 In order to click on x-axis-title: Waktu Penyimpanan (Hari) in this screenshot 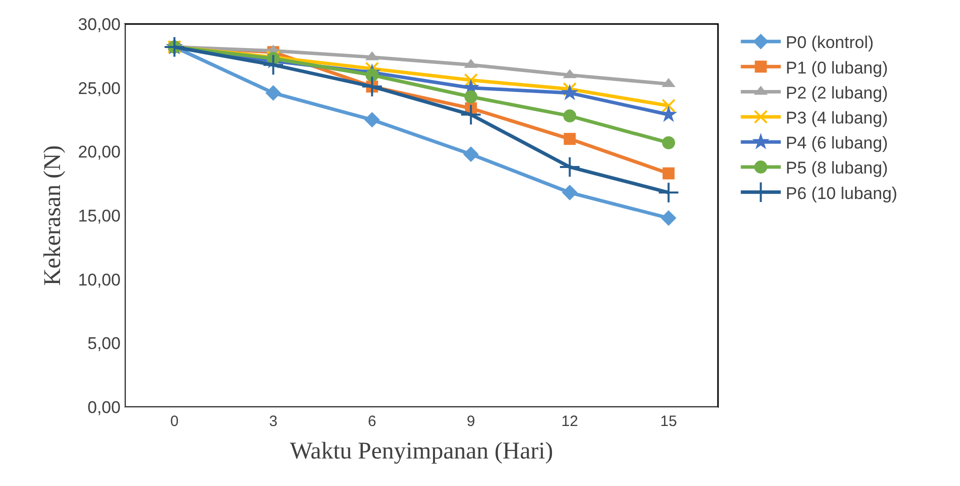, I will do `click(422, 451)`.